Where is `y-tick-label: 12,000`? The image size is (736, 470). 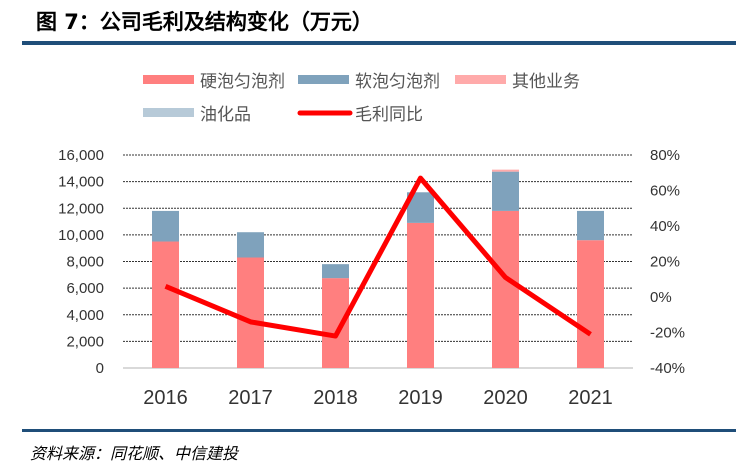 y-tick-label: 12,000 is located at coordinates (81, 208).